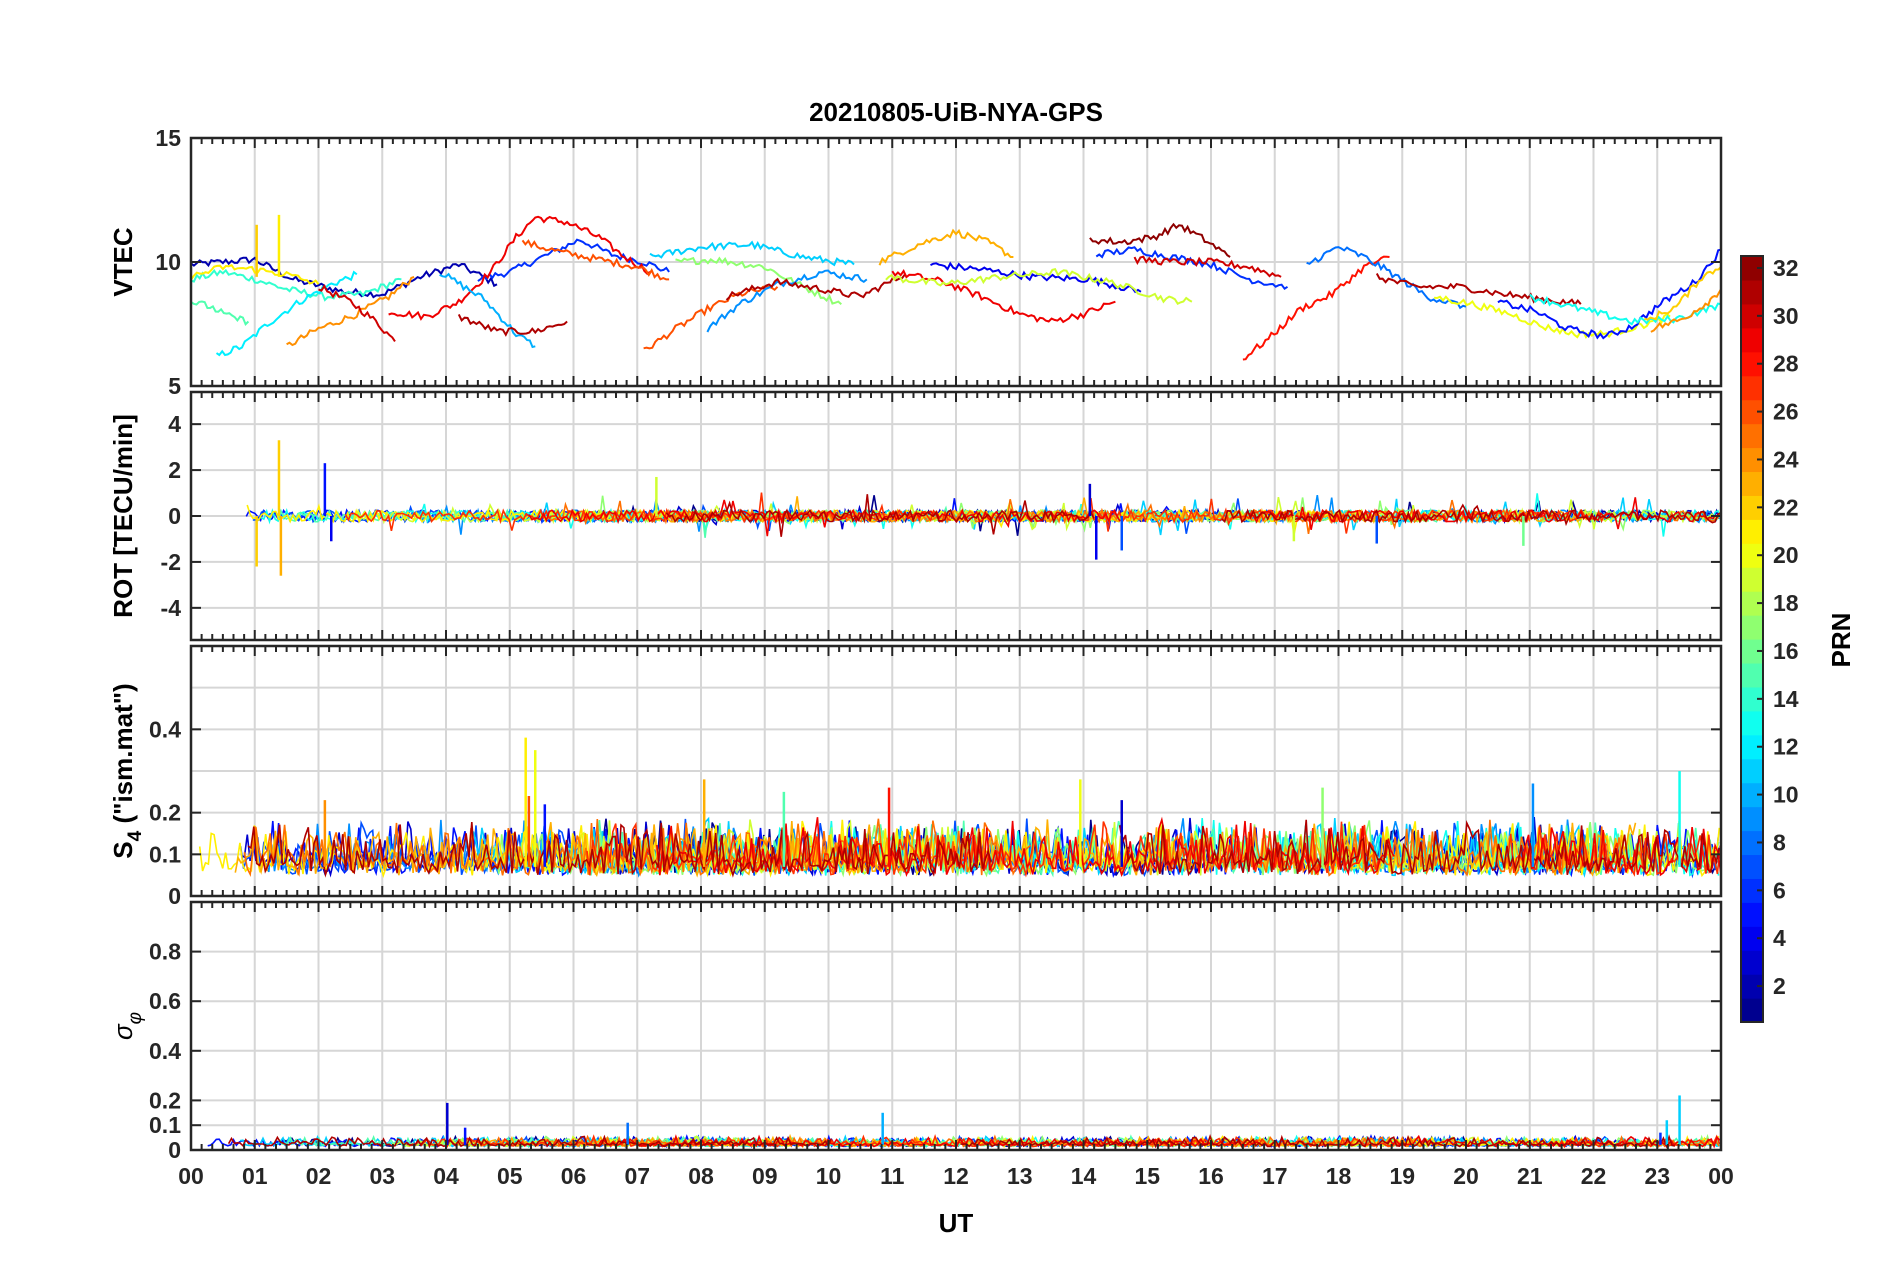  What do you see at coordinates (1084, 1176) in the screenshot?
I see `x-tick-label: 14` at bounding box center [1084, 1176].